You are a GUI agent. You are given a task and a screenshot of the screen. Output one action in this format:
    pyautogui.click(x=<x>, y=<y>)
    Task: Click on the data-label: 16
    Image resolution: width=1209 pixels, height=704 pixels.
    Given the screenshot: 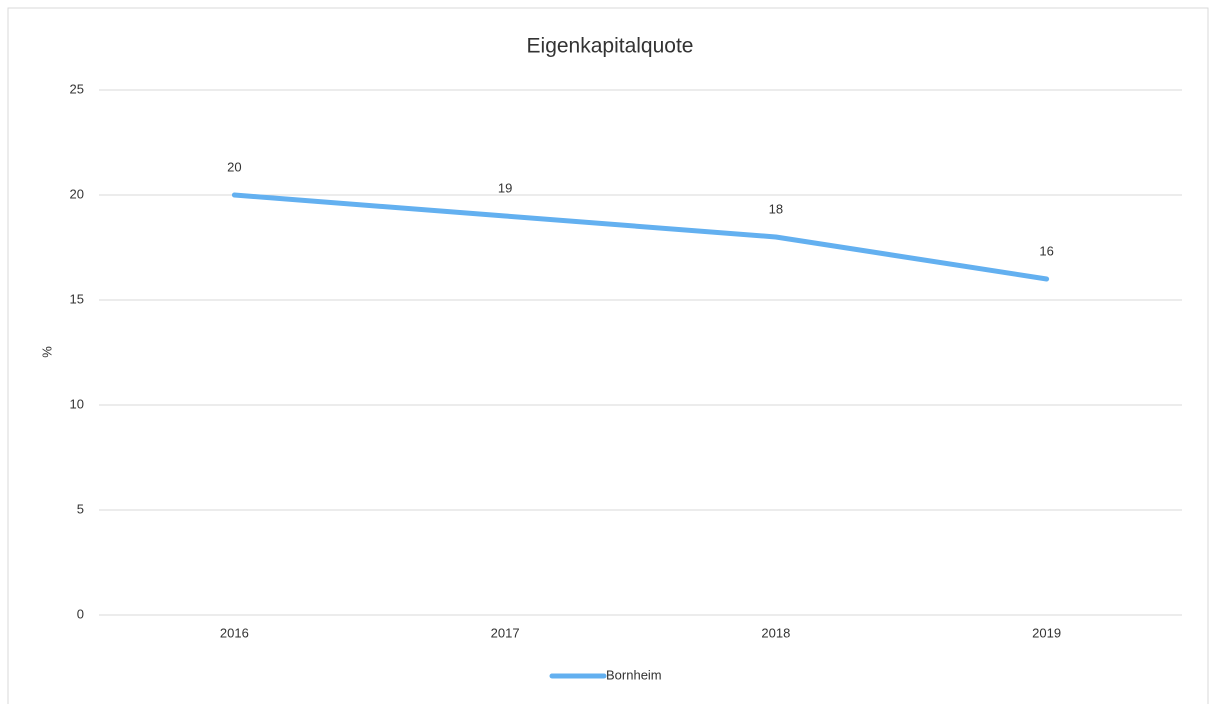 What is the action you would take?
    pyautogui.click(x=1046, y=250)
    